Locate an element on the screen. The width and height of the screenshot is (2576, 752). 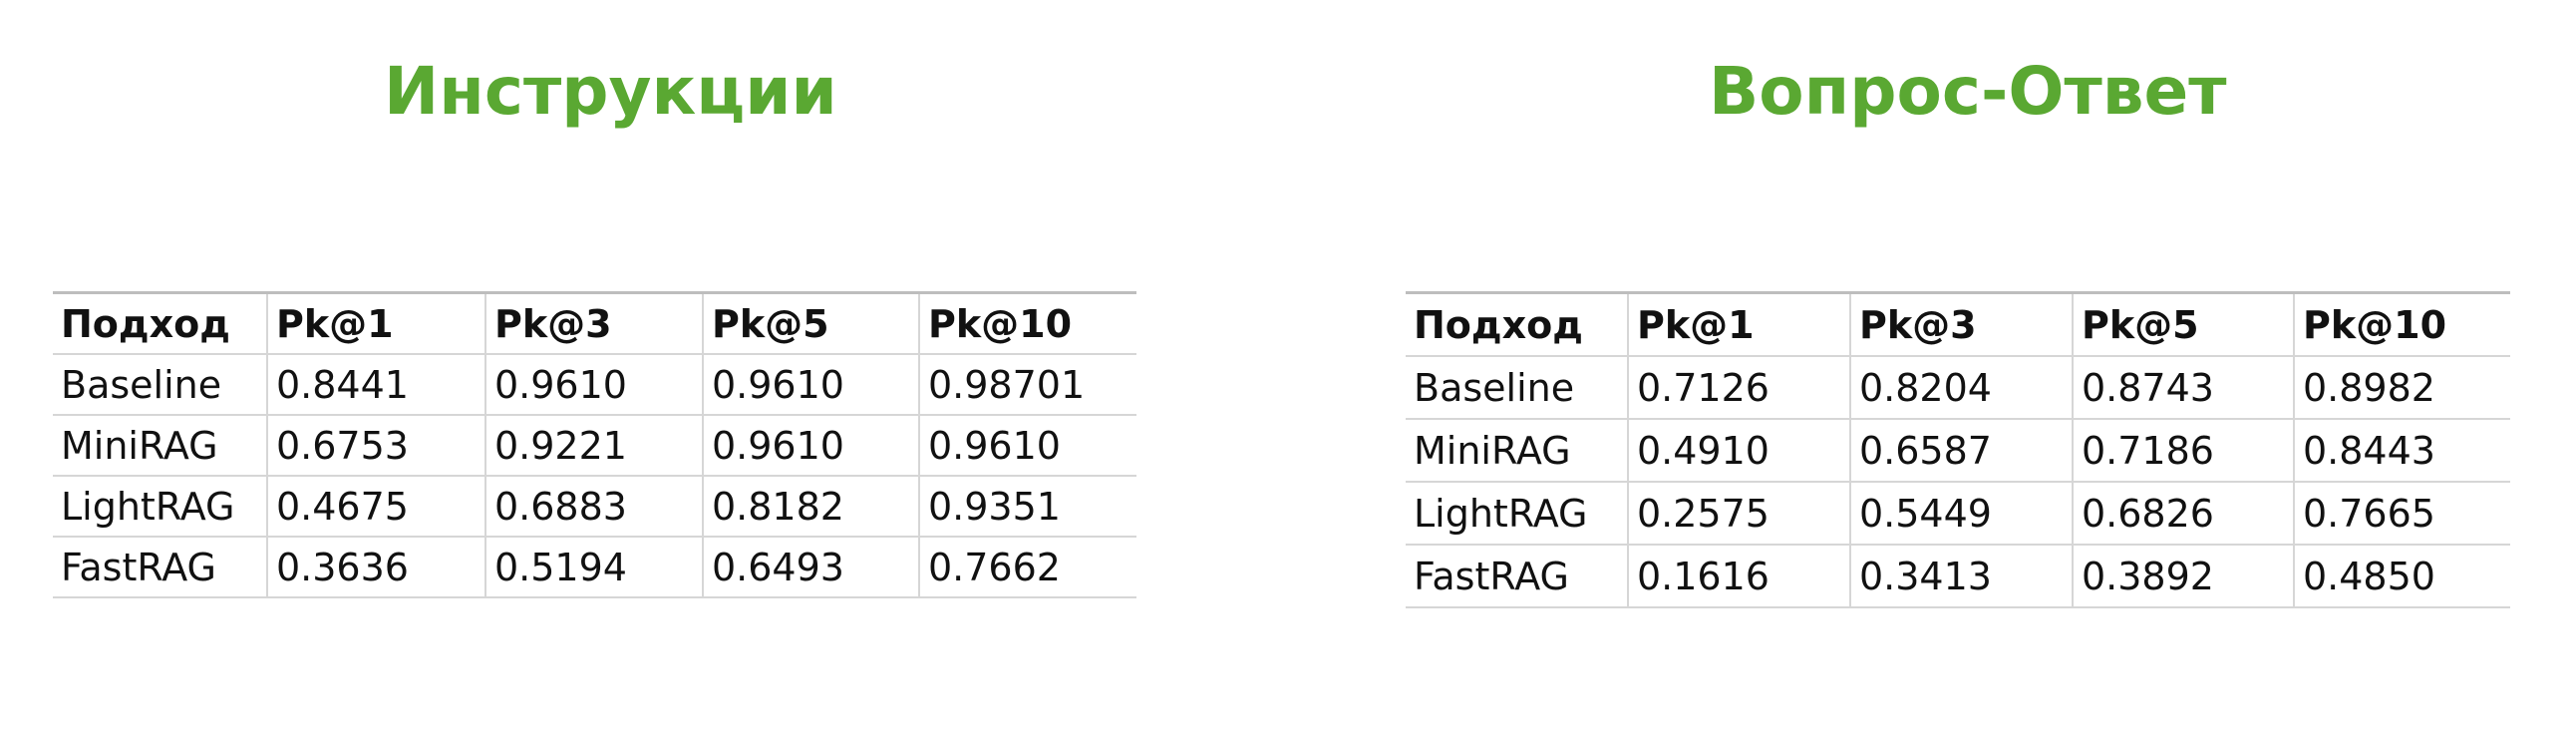
cell-pk1: 0.2575 is located at coordinates (1738, 514).